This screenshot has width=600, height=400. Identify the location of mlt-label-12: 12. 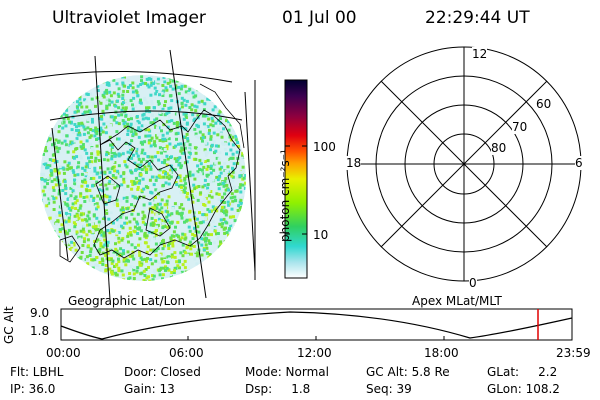
(480, 54).